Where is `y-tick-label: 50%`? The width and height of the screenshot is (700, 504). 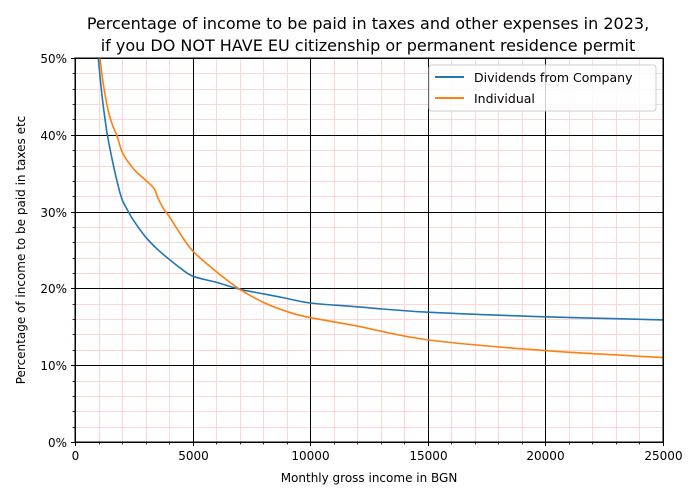 y-tick-label: 50% is located at coordinates (53, 59).